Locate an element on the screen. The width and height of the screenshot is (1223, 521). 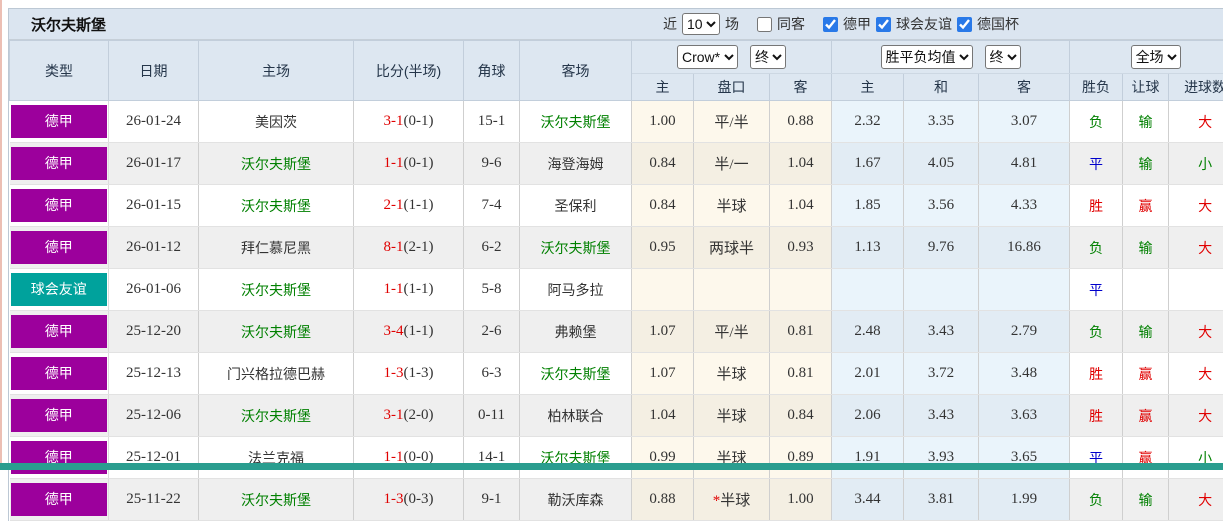
odds-company-select: Crow* is located at coordinates (707, 57).